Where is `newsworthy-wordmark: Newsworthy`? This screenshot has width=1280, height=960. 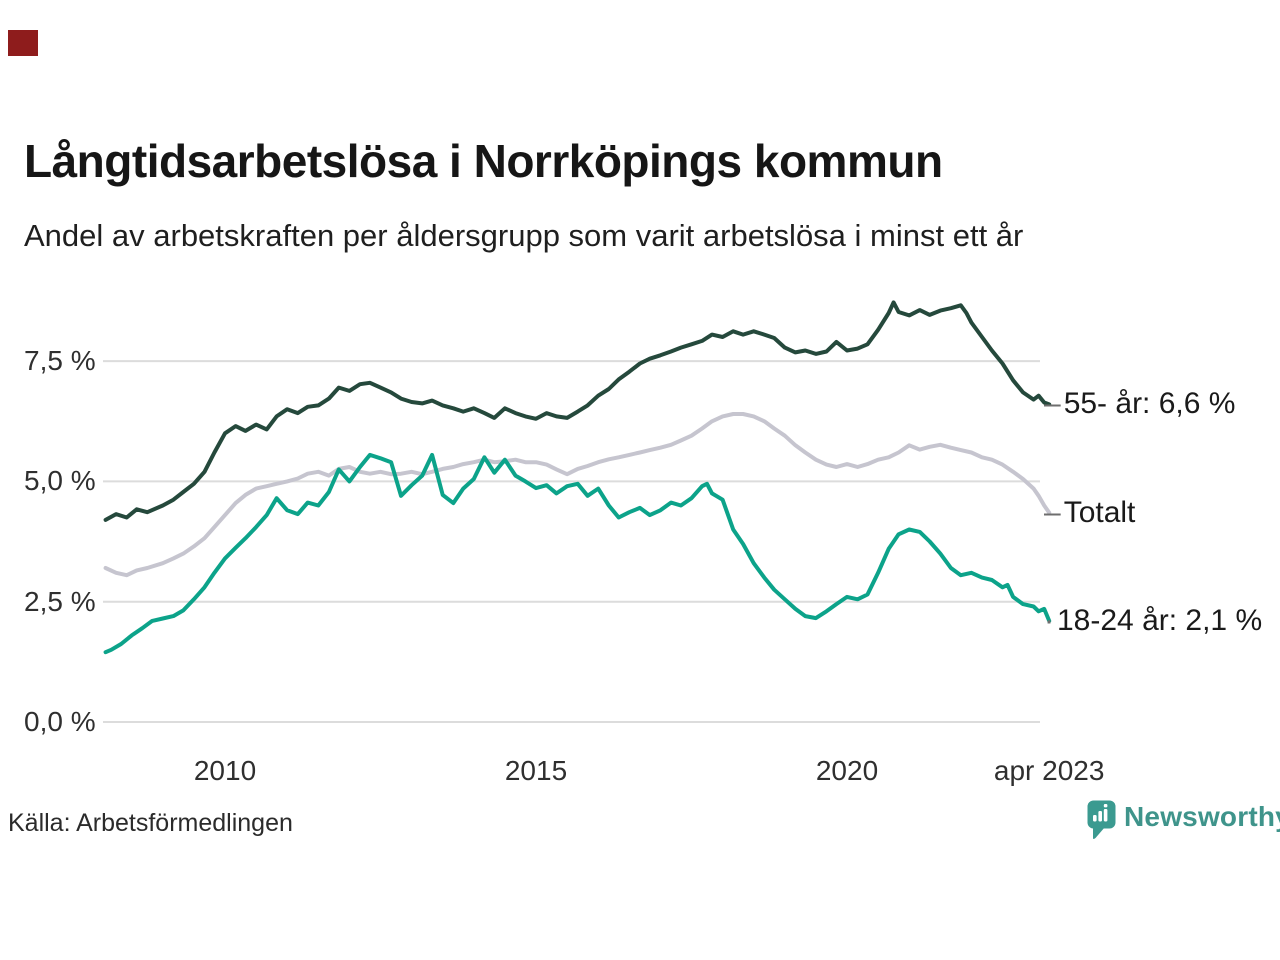 newsworthy-wordmark: Newsworthy is located at coordinates (1202, 816).